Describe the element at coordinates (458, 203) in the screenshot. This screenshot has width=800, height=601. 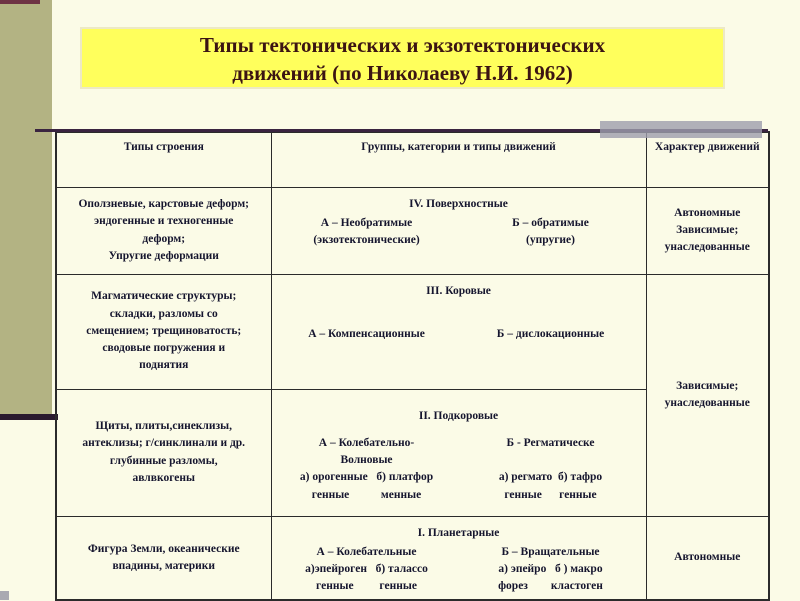
I see `group-heading: IV. Поверхностные` at that location.